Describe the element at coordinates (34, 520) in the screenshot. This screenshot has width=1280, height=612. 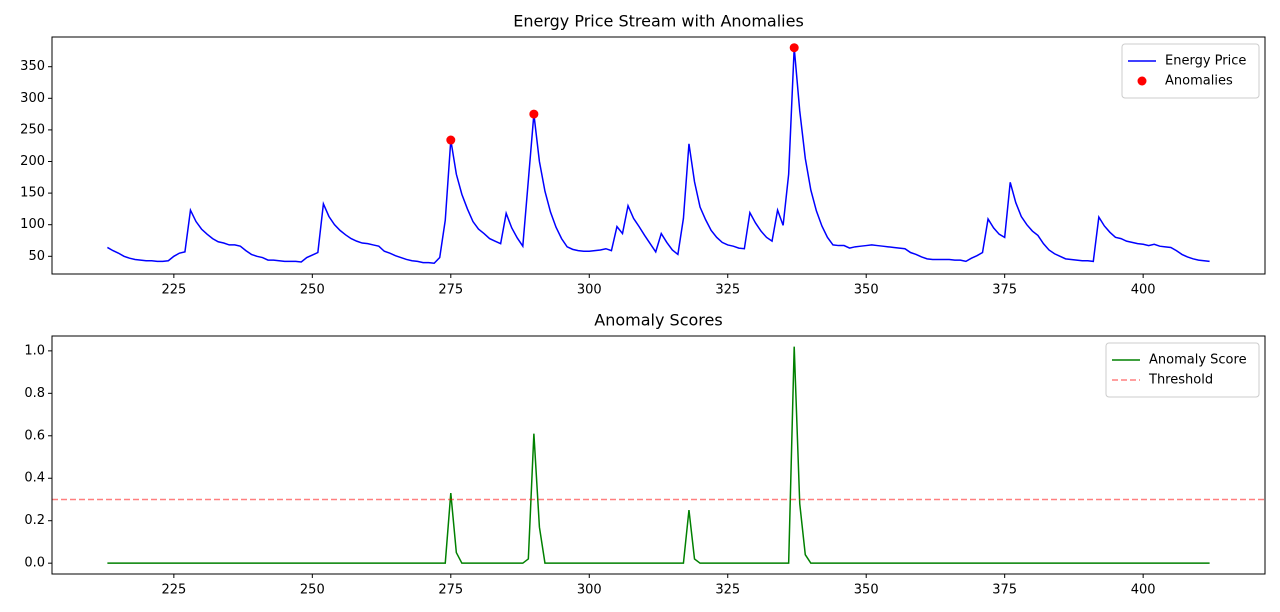
I see `y-tick-label: 0.2` at that location.